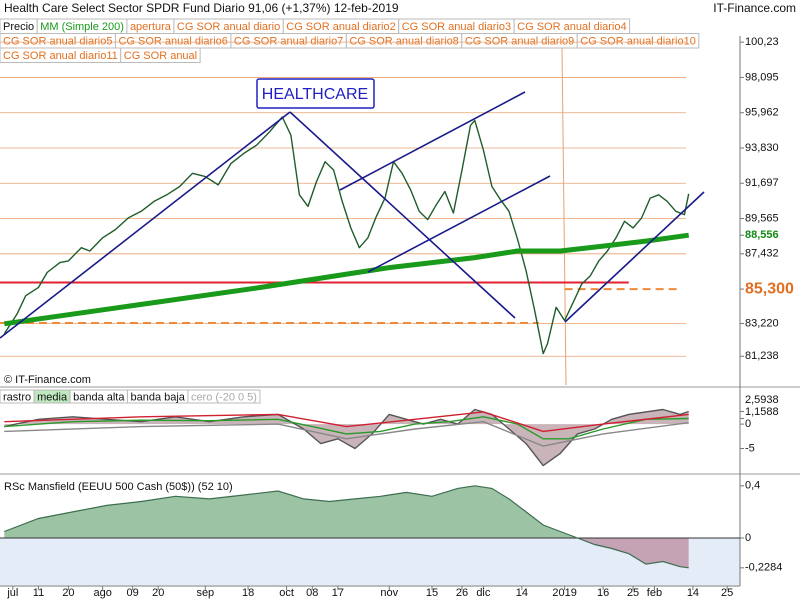  What do you see at coordinates (762, 77) in the screenshot?
I see `y-tick-label: 98,095` at bounding box center [762, 77].